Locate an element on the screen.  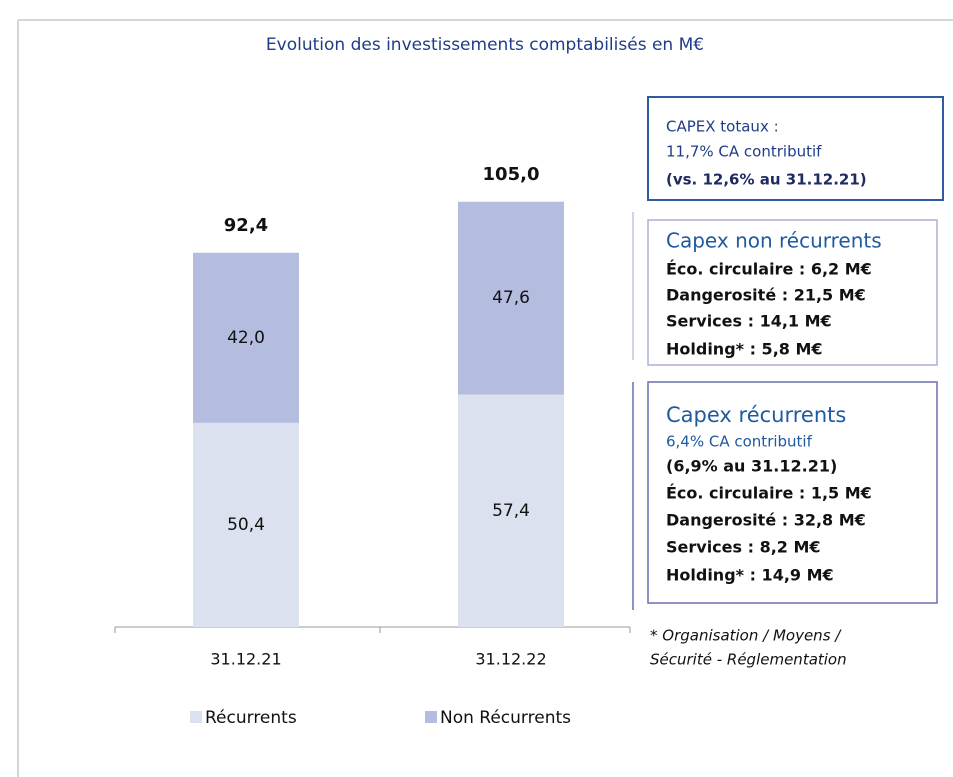
value-label: 50,4 is located at coordinates (246, 525).